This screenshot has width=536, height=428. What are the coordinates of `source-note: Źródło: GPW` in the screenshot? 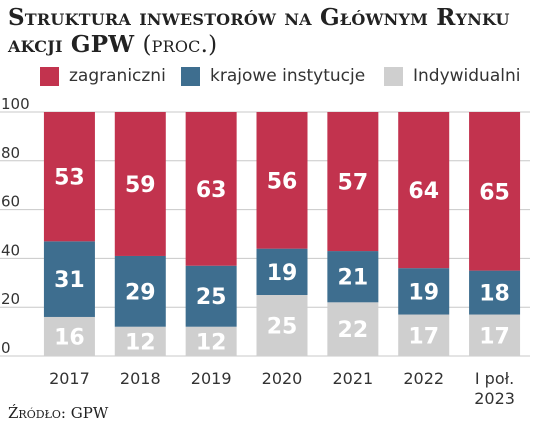 It's located at (58, 413).